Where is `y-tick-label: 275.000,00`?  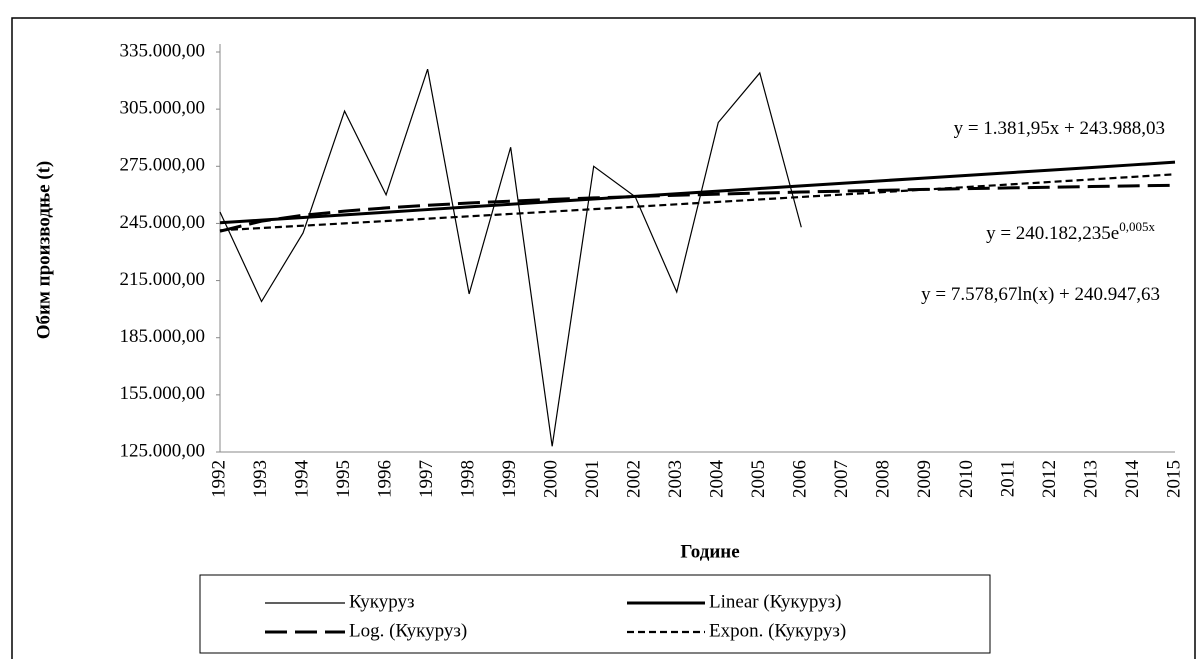
y-tick-label: 275.000,00 is located at coordinates (163, 165).